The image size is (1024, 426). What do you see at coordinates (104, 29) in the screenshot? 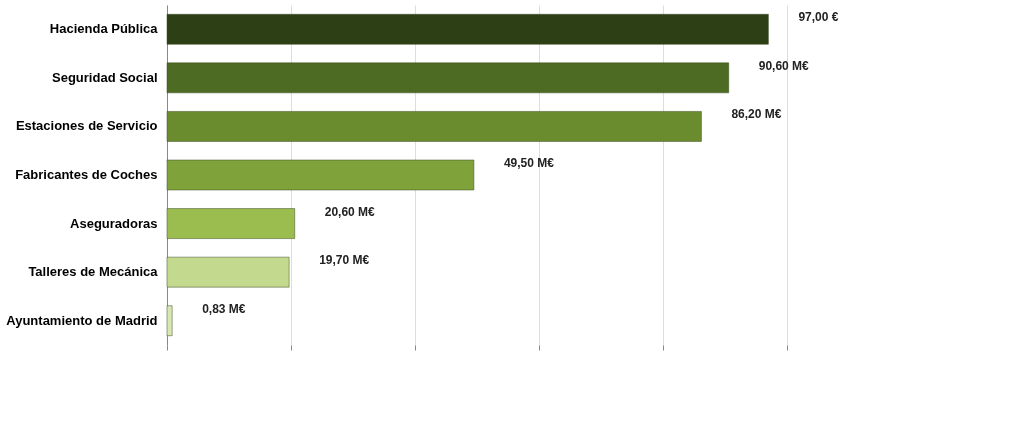
I see `y-tick-label: Hacienda Pública` at bounding box center [104, 29].